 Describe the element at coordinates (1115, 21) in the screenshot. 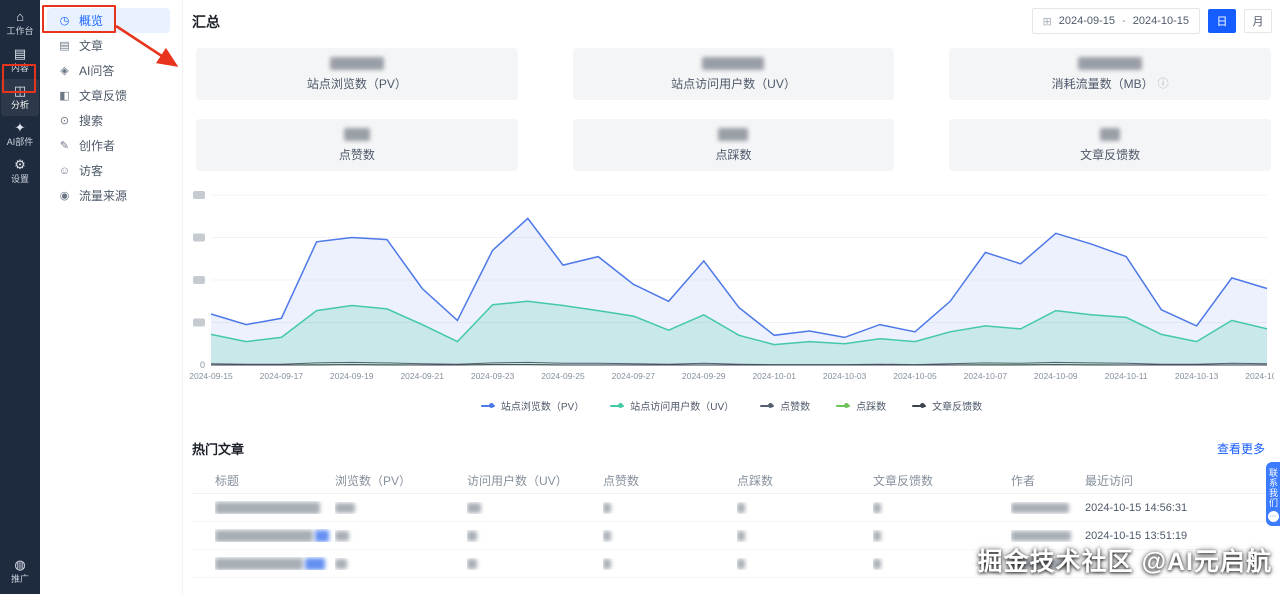

I see `date-range-picker: ⊞ 2024-09-15 - 2024-10-15` at that location.